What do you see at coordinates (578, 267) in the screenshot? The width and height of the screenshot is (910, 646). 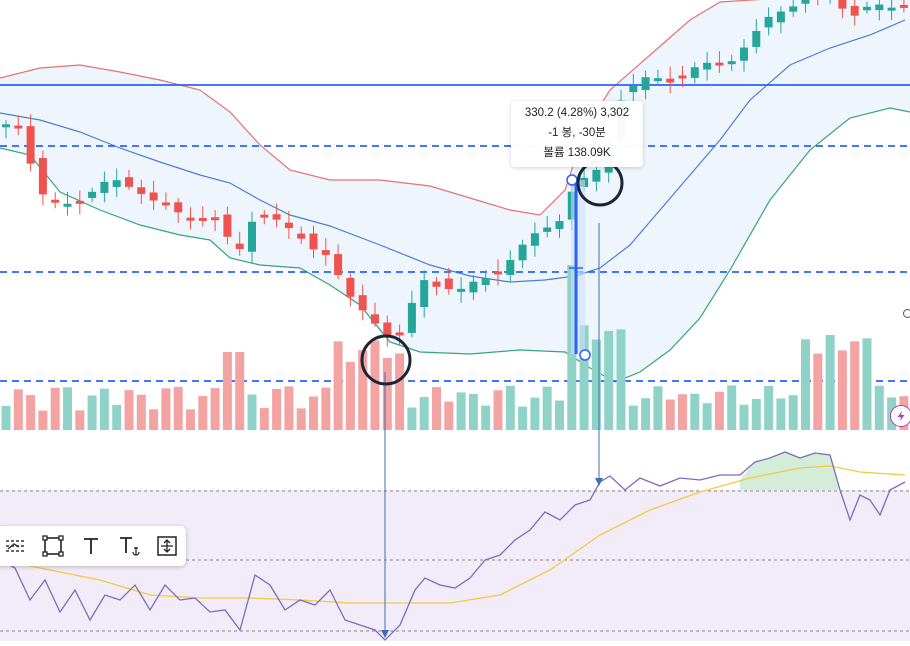 I see `measure-range` at bounding box center [578, 267].